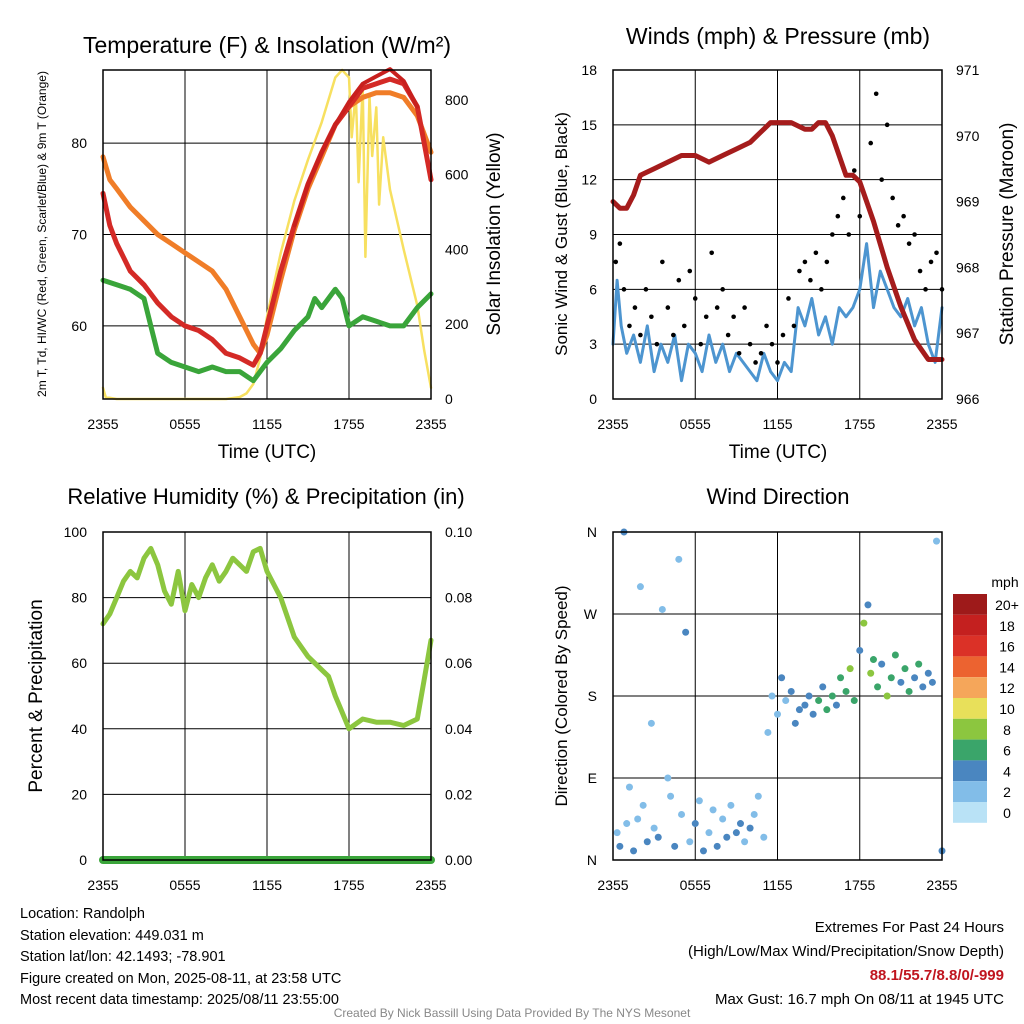 Image resolution: width=1024 pixels, height=1024 pixels. What do you see at coordinates (859, 999) in the screenshot?
I see `max-gust: Max Gust: 16.7 mph On 08/11 at 1945 UTC` at bounding box center [859, 999].